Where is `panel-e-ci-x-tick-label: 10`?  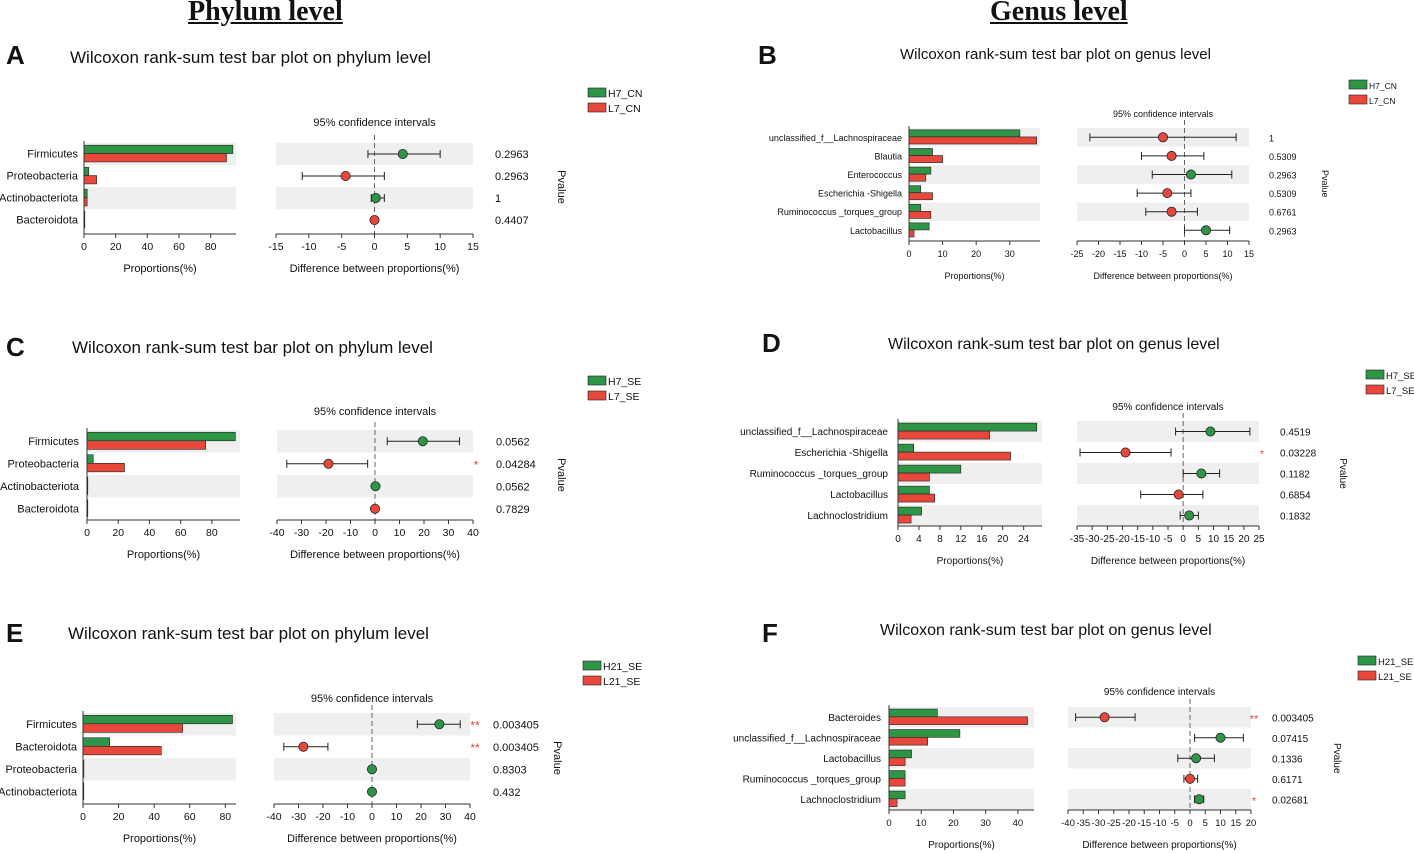
panel-e-ci-x-tick-label: 10 is located at coordinates (397, 817).